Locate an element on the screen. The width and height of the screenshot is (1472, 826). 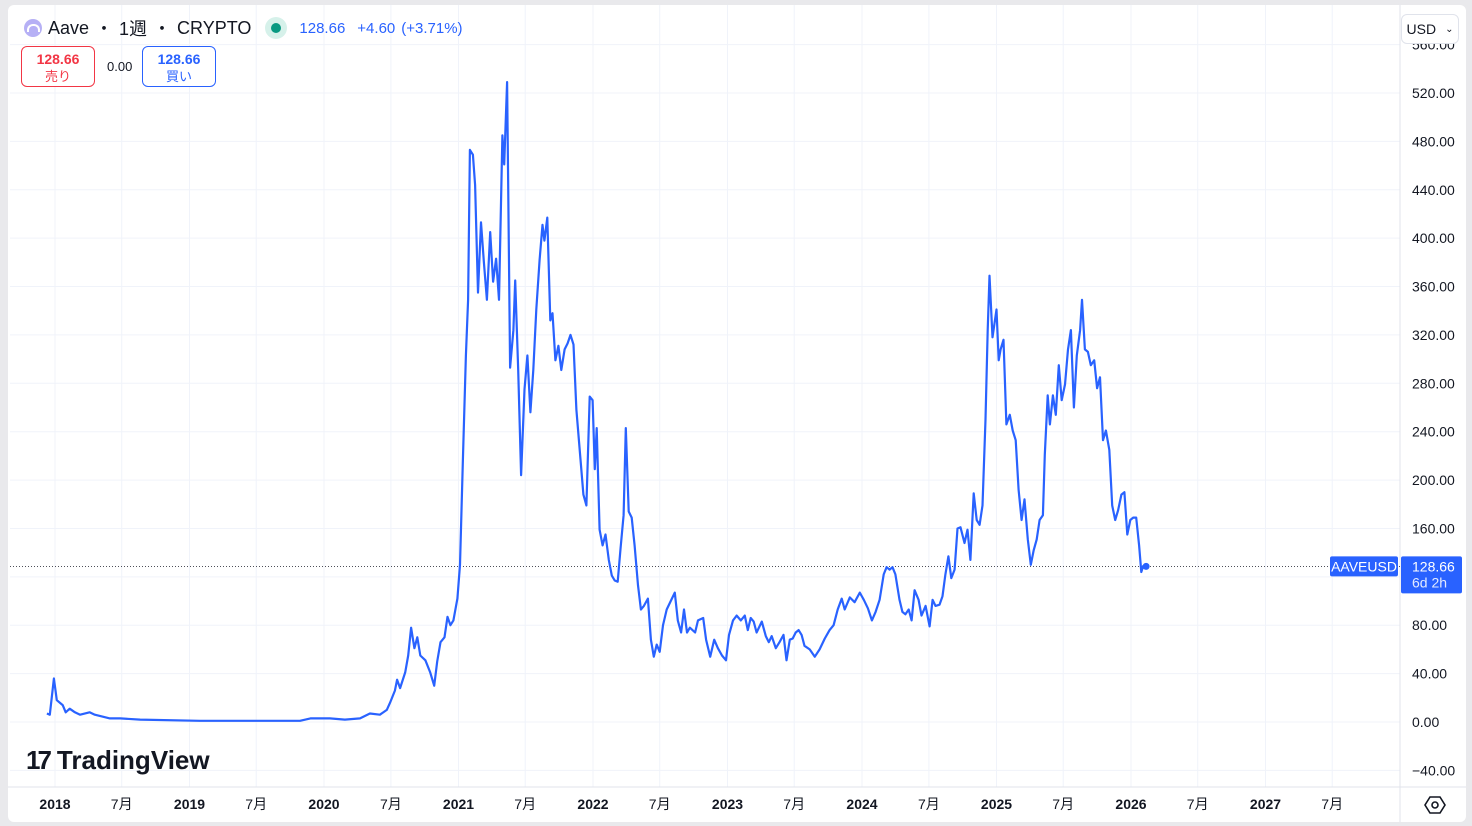
symbol-label: AAVEUSD is located at coordinates (1364, 566).